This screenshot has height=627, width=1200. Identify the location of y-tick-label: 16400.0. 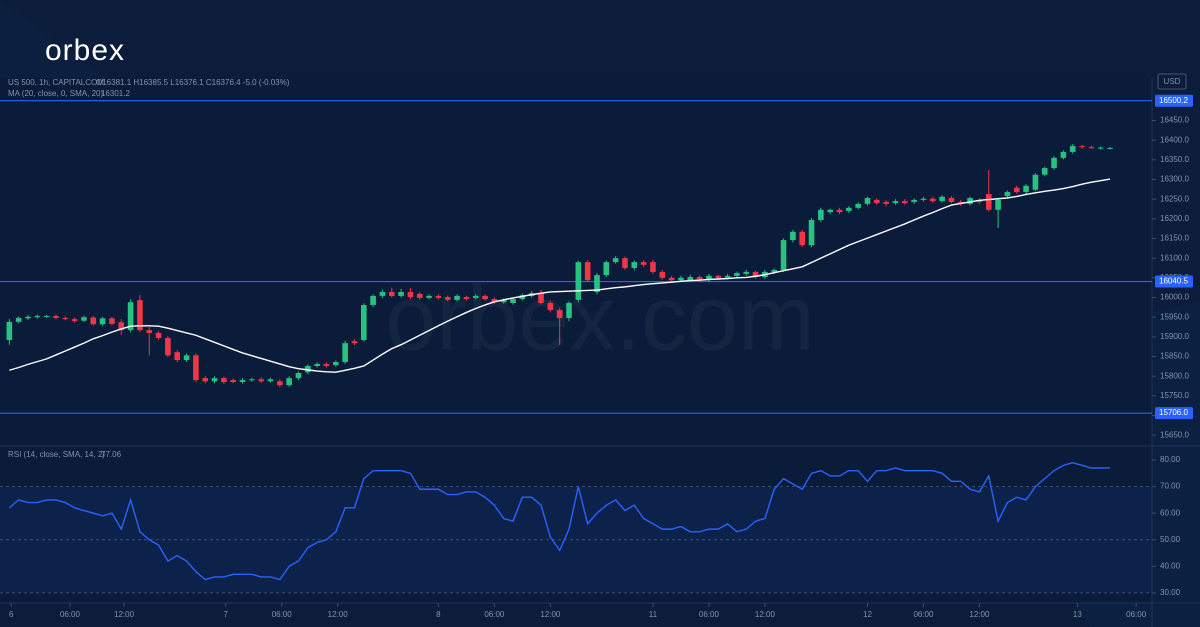
(1174, 139).